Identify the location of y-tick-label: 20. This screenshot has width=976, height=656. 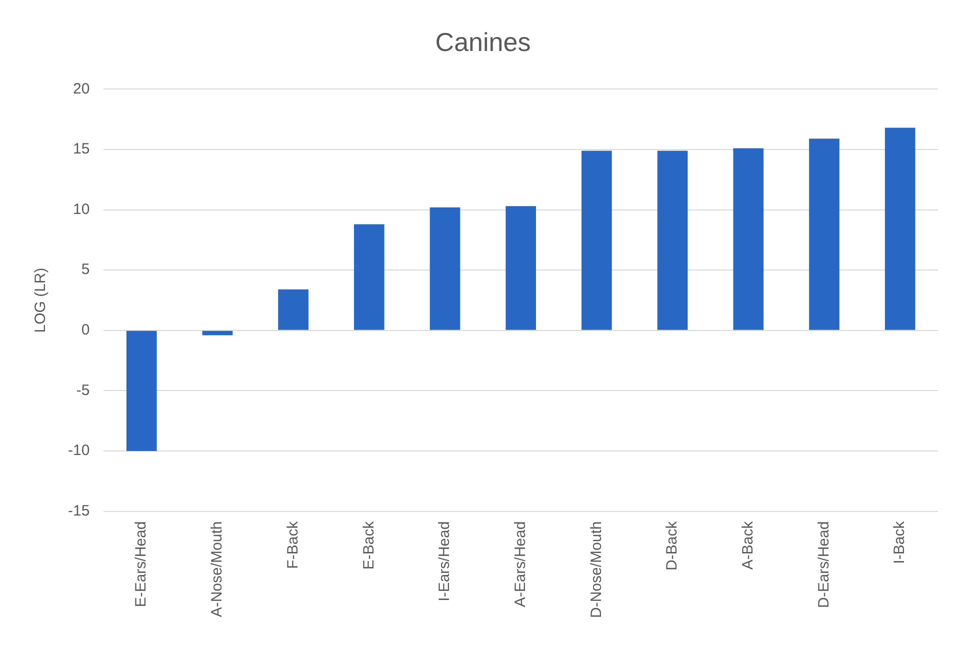
(81, 89).